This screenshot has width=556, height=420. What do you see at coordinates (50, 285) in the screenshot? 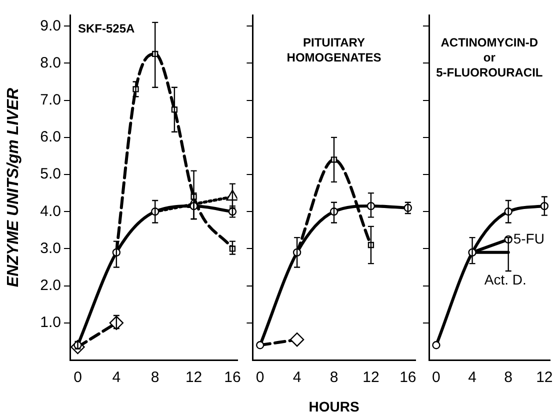
I see `y-tick-label: 2.0` at bounding box center [50, 285].